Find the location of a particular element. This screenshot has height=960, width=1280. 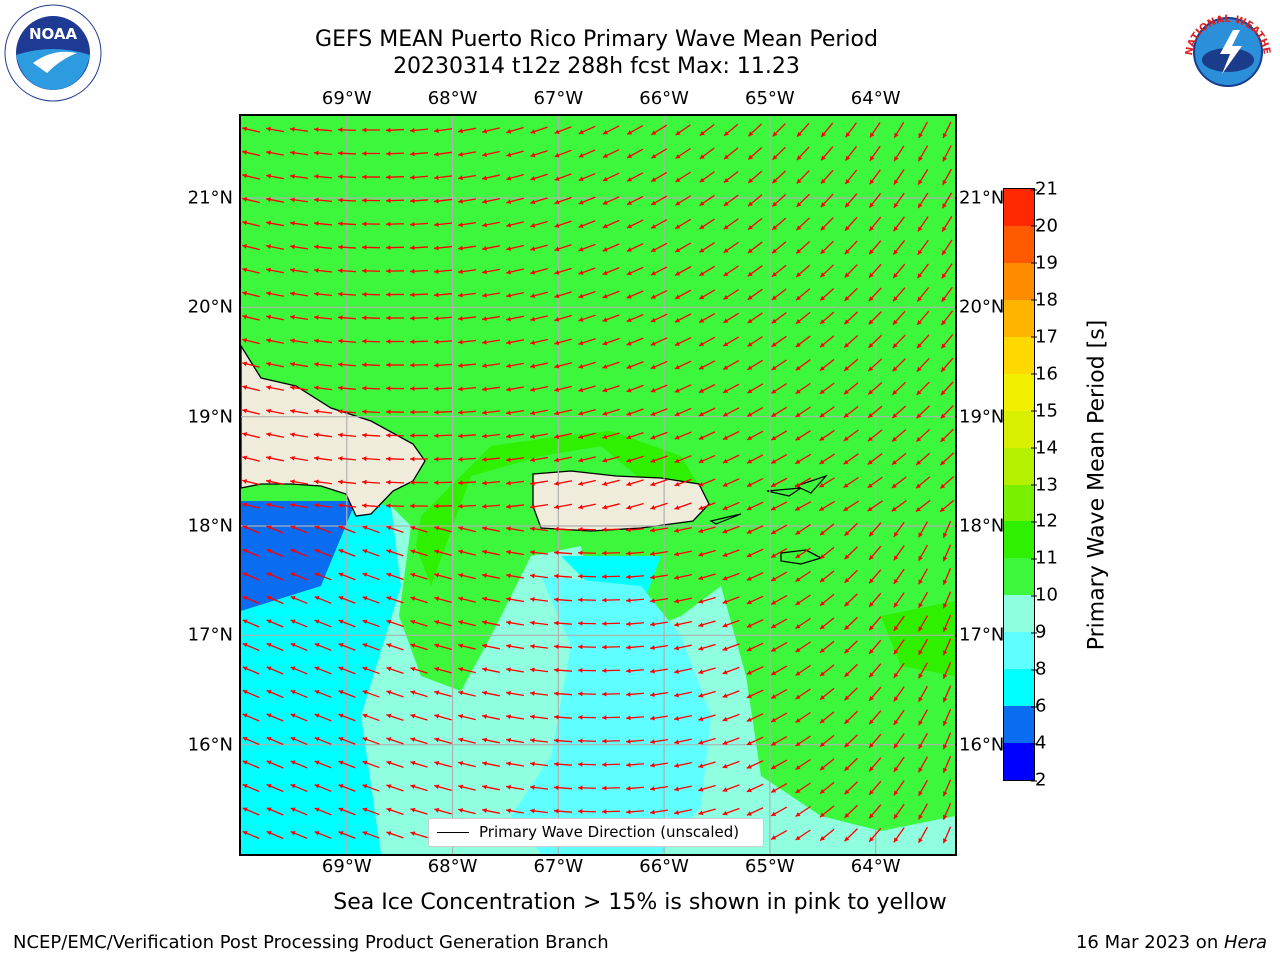

lat-tick-left: 21°N is located at coordinates (210, 198).